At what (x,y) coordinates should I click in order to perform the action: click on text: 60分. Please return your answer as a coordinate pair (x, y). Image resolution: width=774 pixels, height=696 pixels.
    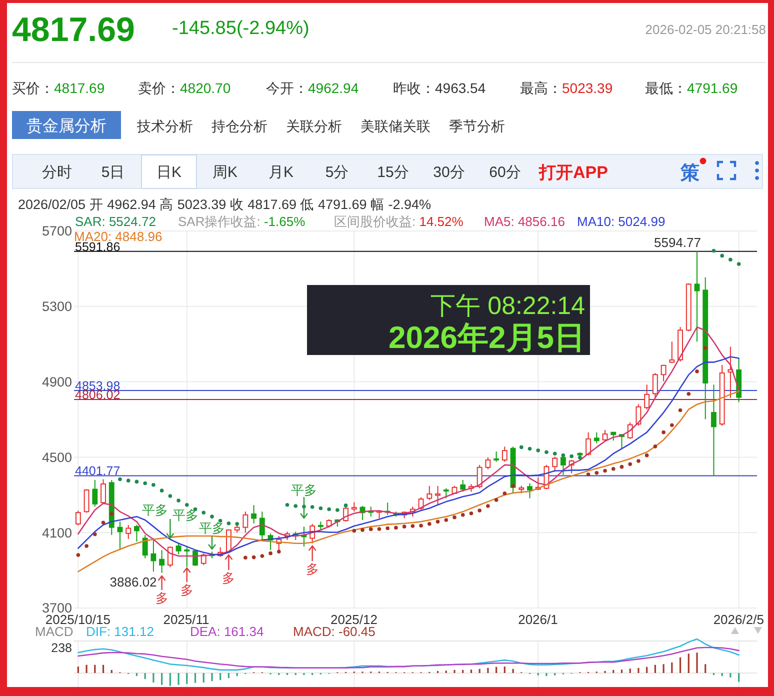
    Looking at the image, I should click on (505, 172).